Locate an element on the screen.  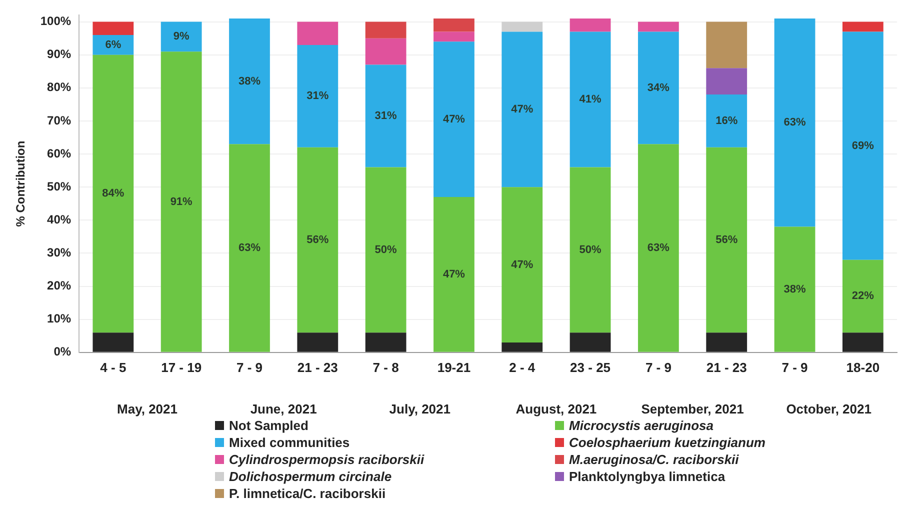
x-tick-label: 7 - 8 is located at coordinates (385, 367).